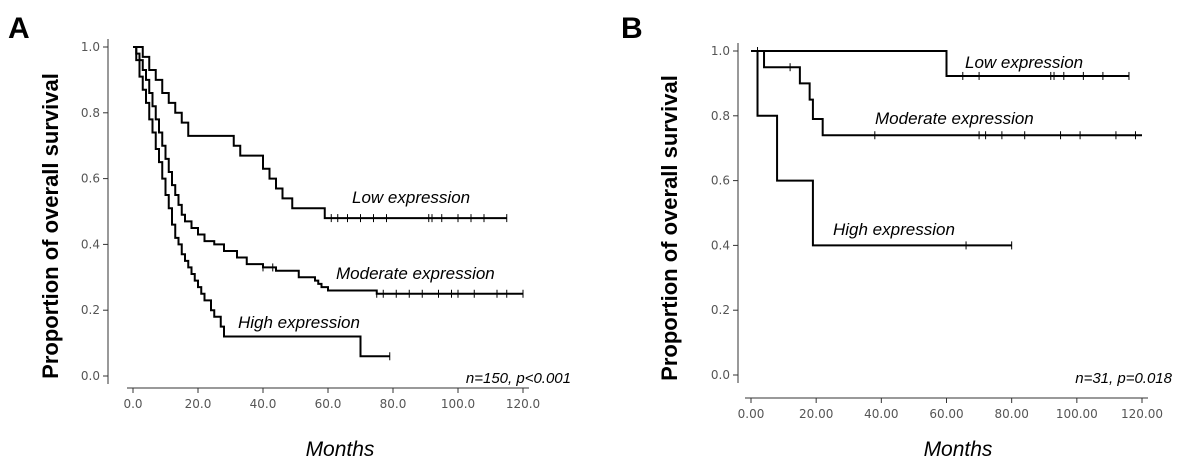  Describe the element at coordinates (894, 229) in the screenshot. I see `high-expression-label-b: High expression` at that location.